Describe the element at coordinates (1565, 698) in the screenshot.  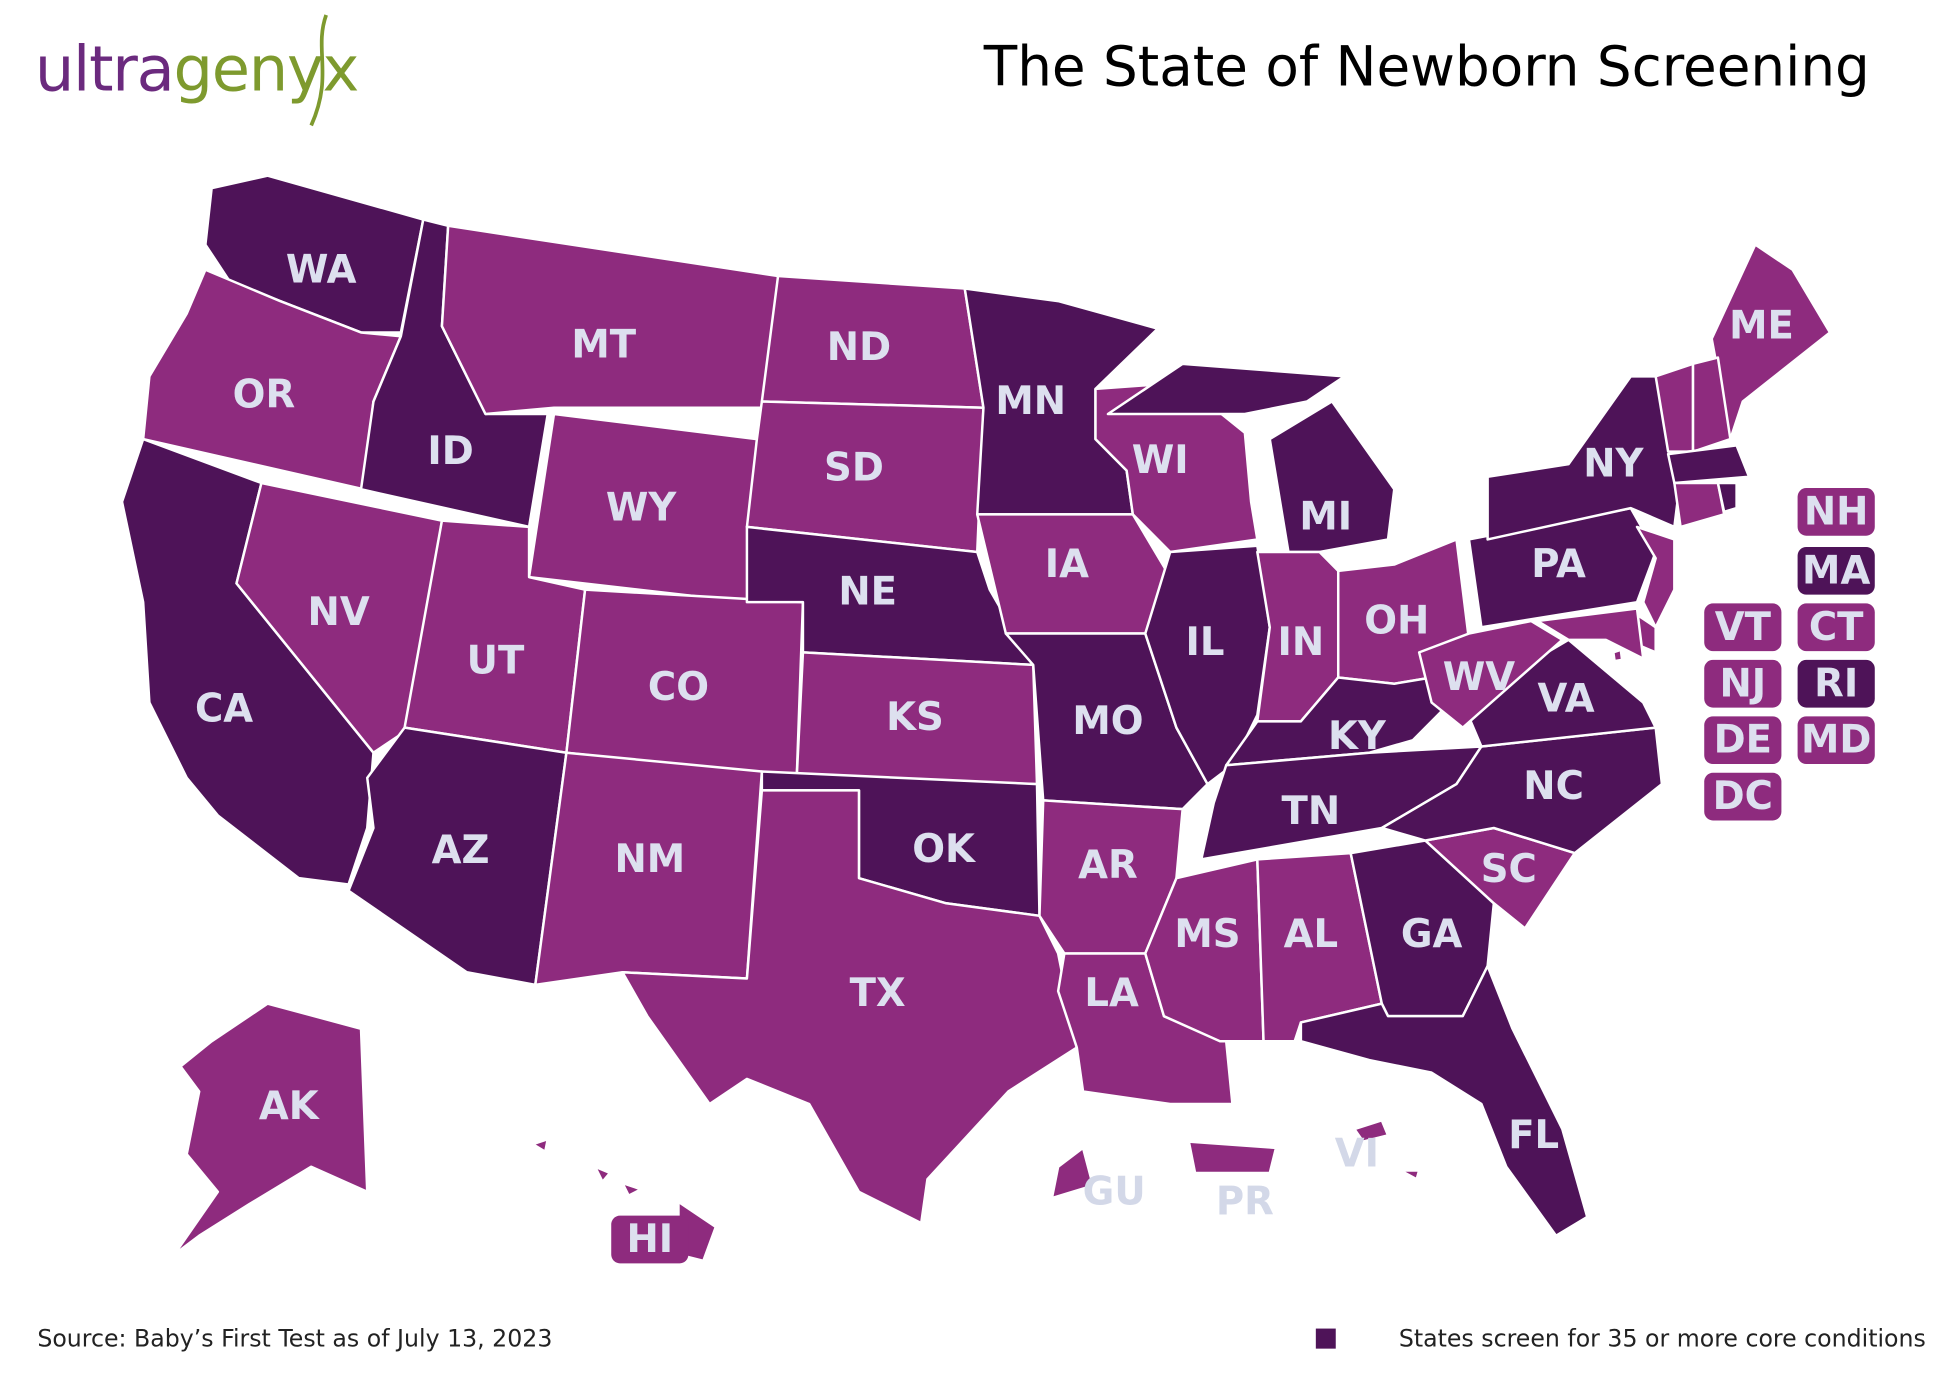
I see `state-label: VA` at that location.